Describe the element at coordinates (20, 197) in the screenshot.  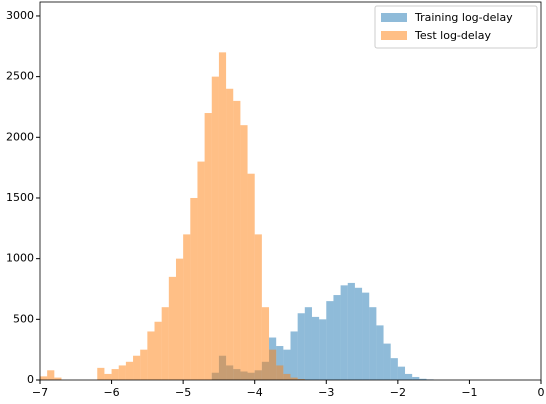
I see `y-tick-label: 1500` at that location.